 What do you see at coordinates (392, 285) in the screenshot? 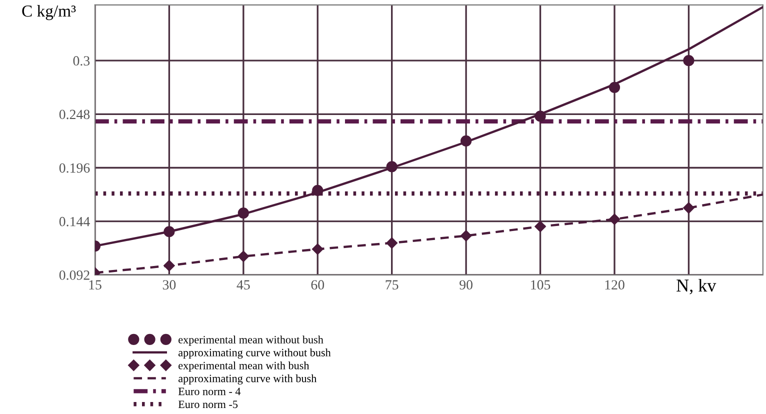
I see `x-tick-label: 75` at bounding box center [392, 285].